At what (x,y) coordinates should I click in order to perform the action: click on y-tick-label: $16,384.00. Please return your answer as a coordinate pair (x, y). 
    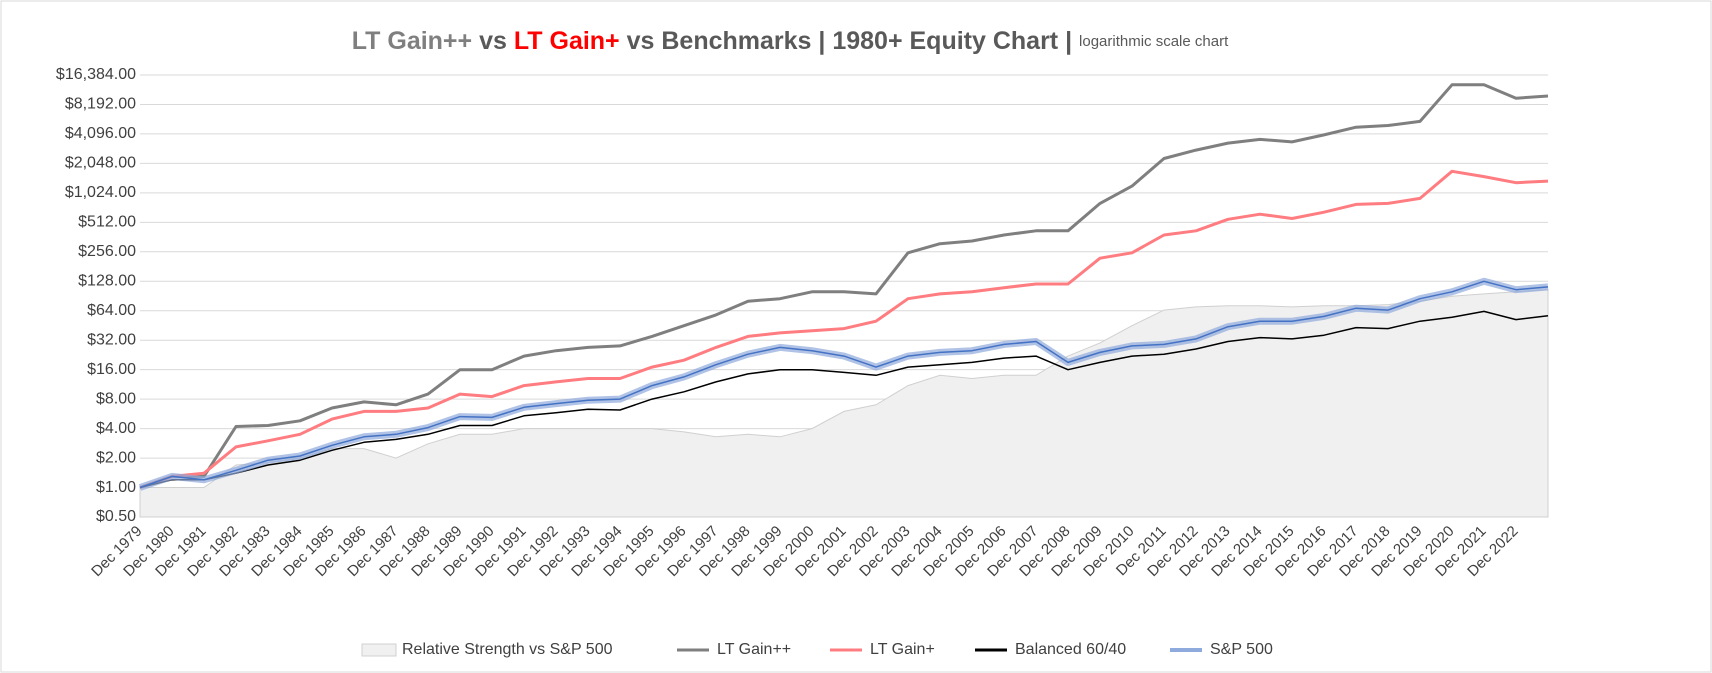
    Looking at the image, I should click on (96, 74).